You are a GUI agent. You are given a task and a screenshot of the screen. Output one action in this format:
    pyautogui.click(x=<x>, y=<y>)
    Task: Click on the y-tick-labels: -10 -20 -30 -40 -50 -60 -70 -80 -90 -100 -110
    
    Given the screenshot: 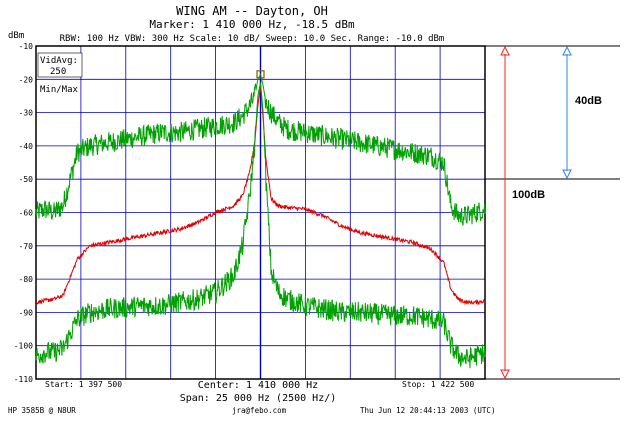 What is the action you would take?
    pyautogui.click(x=23, y=213)
    